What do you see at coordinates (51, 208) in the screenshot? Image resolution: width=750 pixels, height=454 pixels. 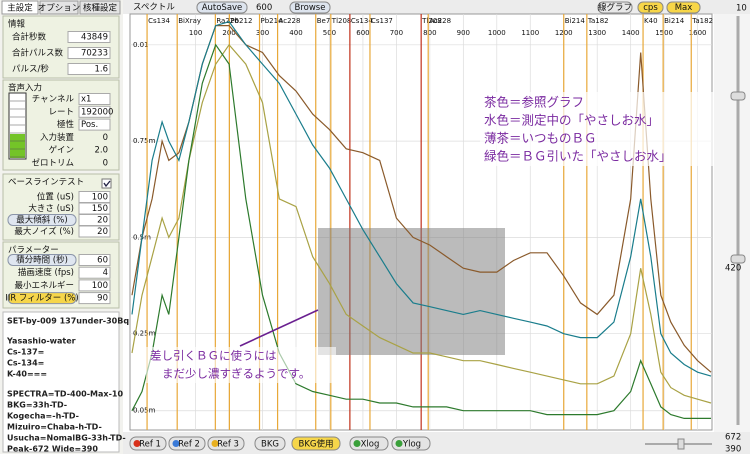 I see `param-label: 大きさ (uS)` at bounding box center [51, 208].